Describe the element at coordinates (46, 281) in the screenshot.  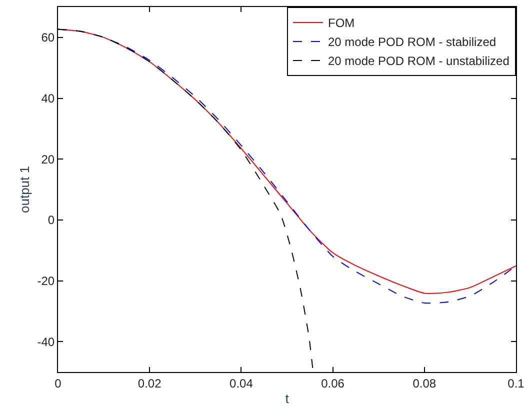
I see `y-tick-label: -20` at that location.